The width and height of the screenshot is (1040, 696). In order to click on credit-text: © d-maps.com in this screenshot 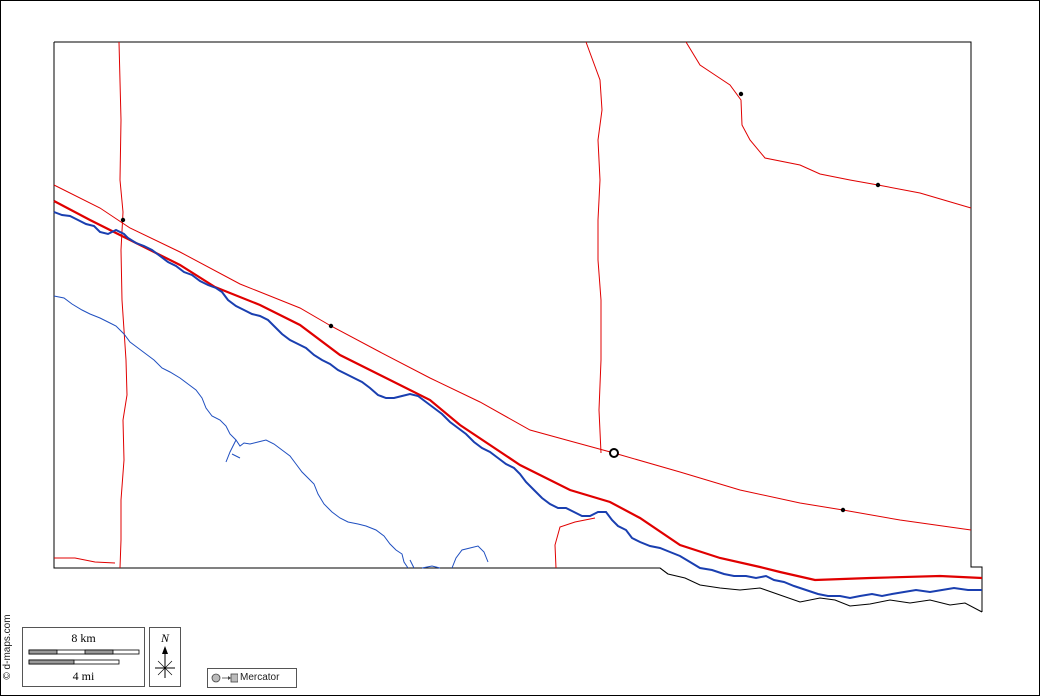, I will do `click(7, 647)`.